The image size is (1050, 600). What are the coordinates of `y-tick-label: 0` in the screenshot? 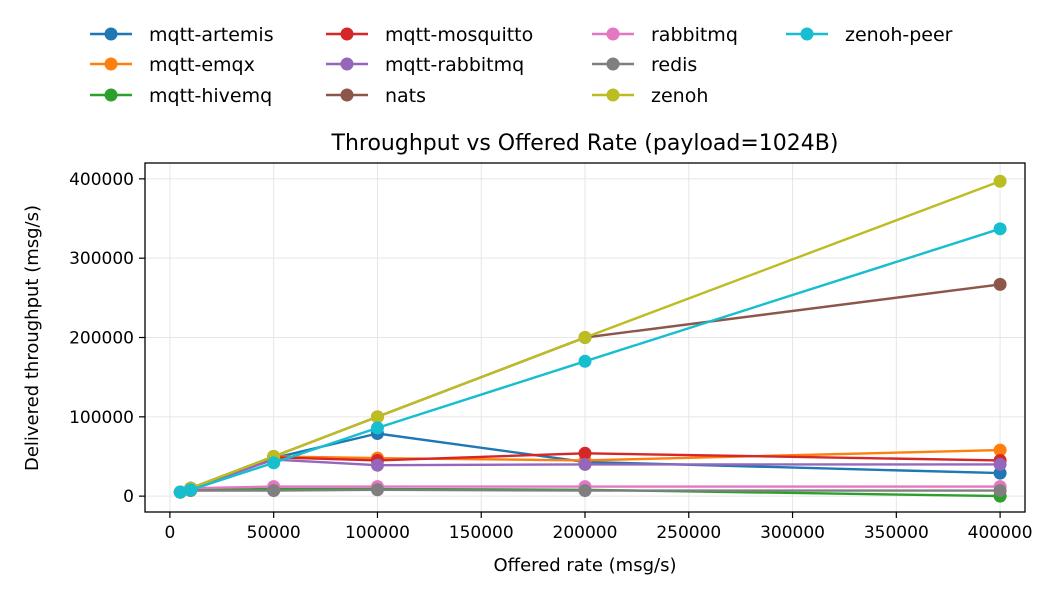 It's located at (128, 497).